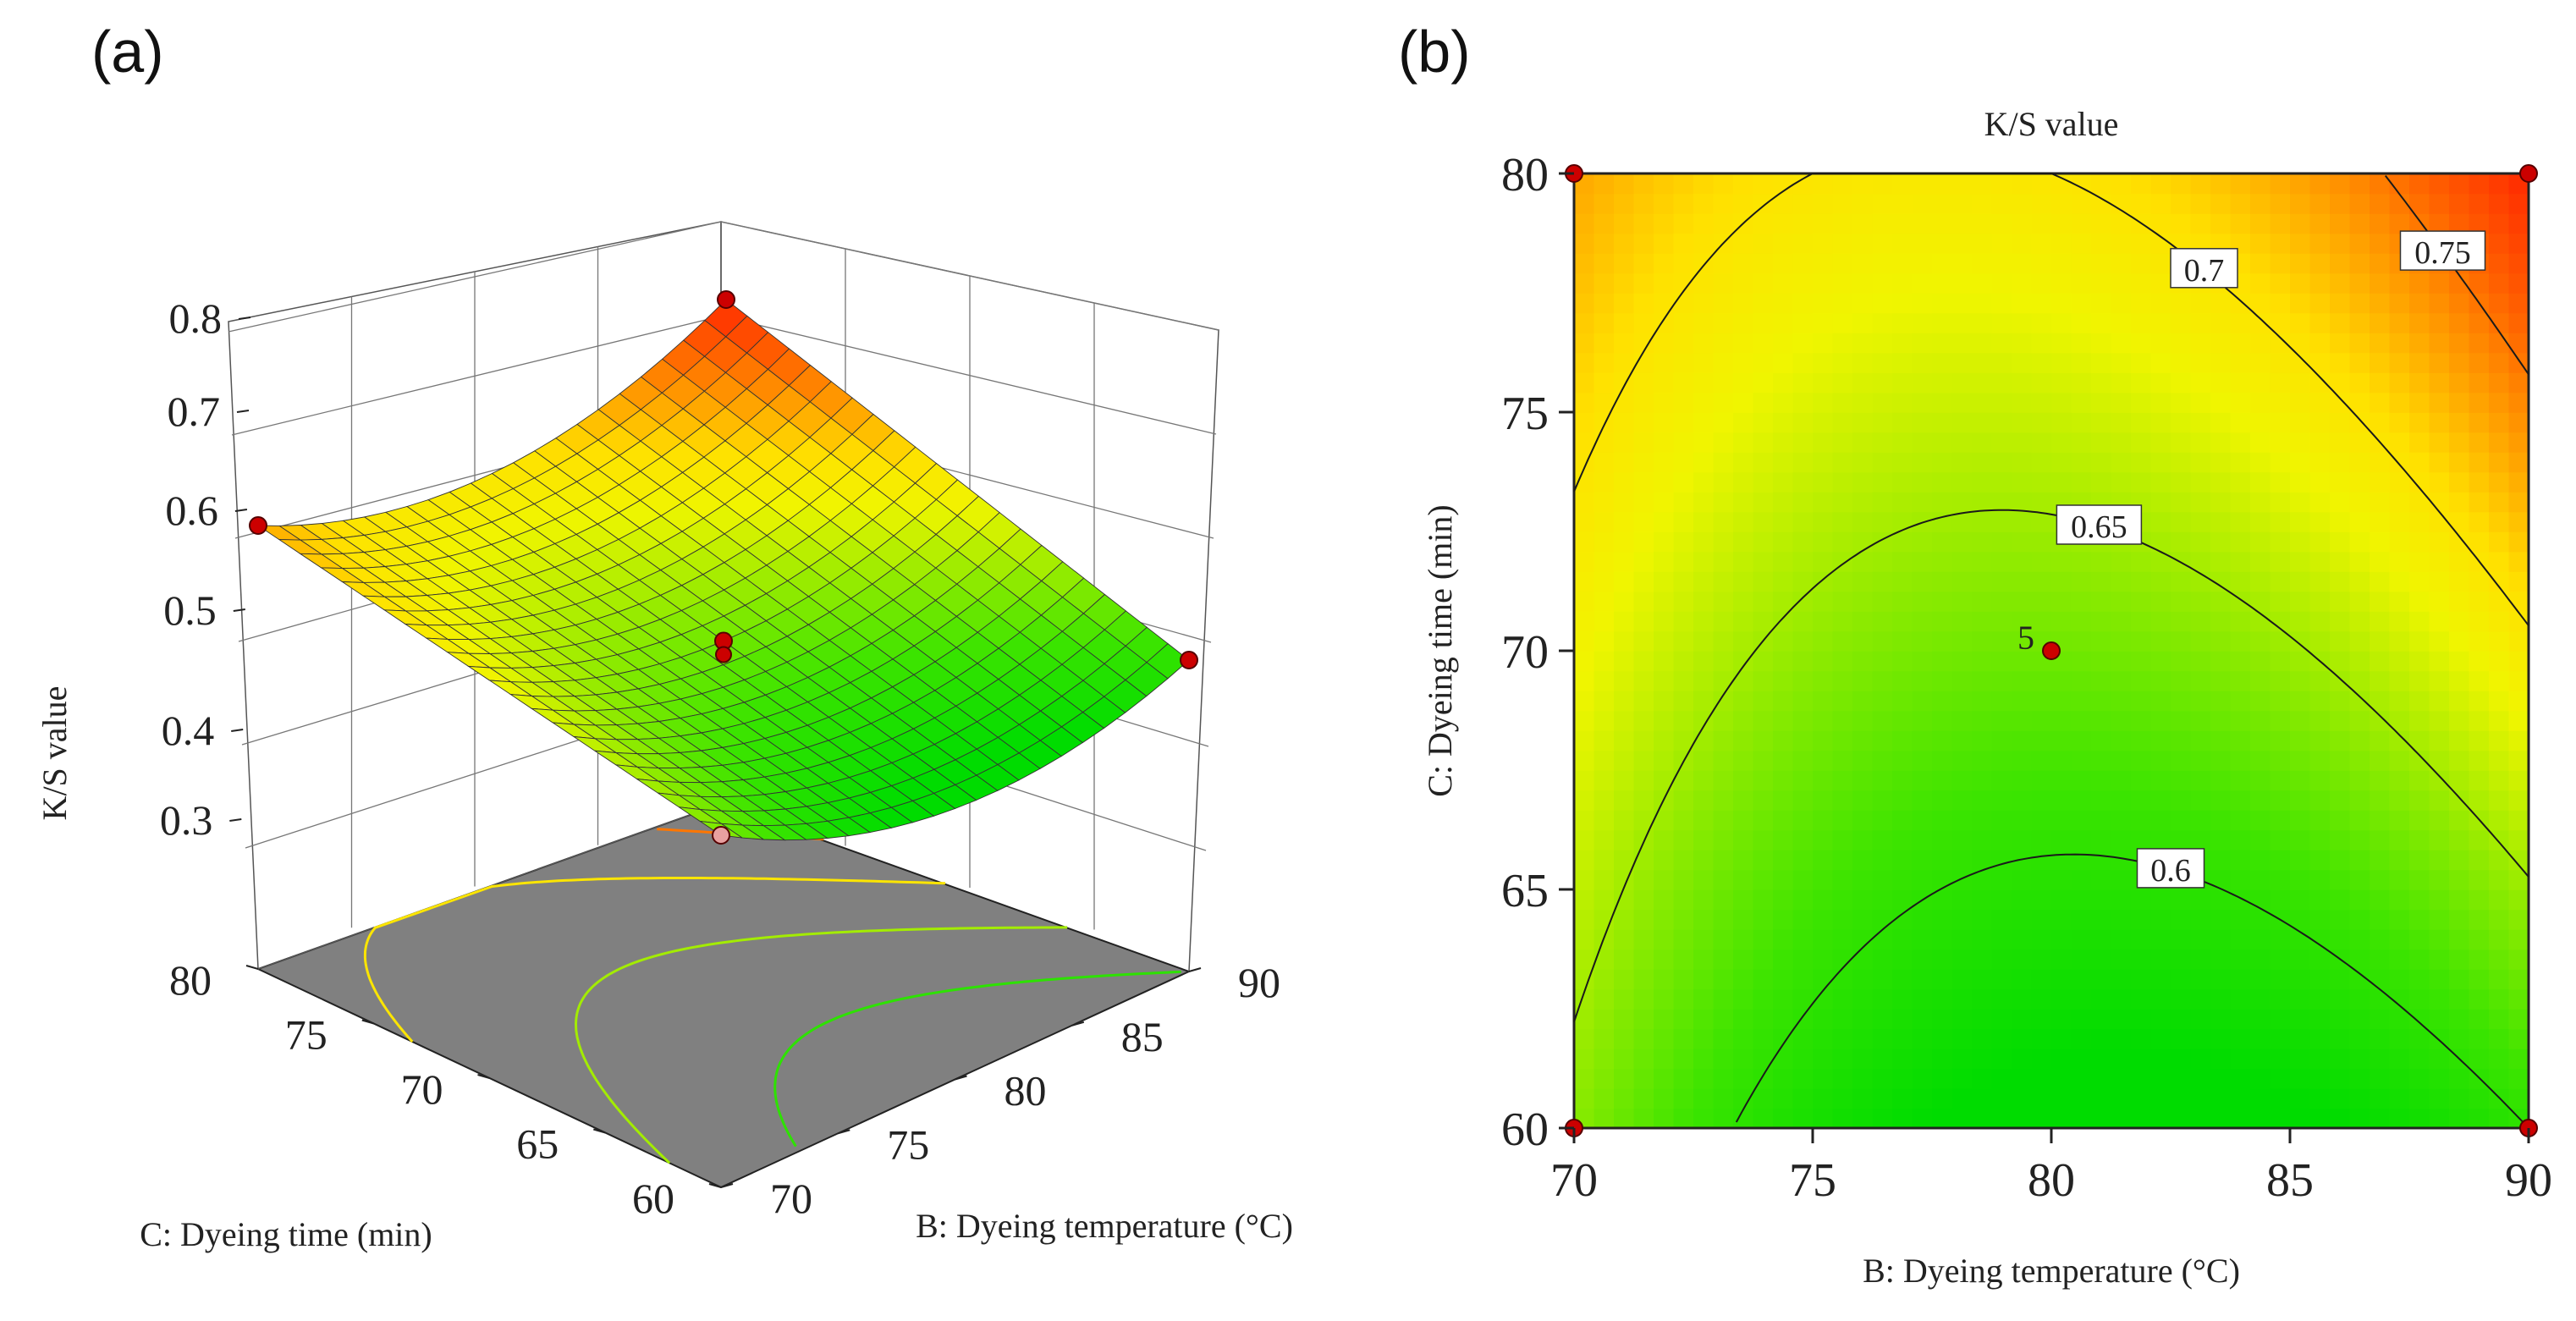  Describe the element at coordinates (1195, 970) in the screenshot. I see `temp-tick-mark` at that location.